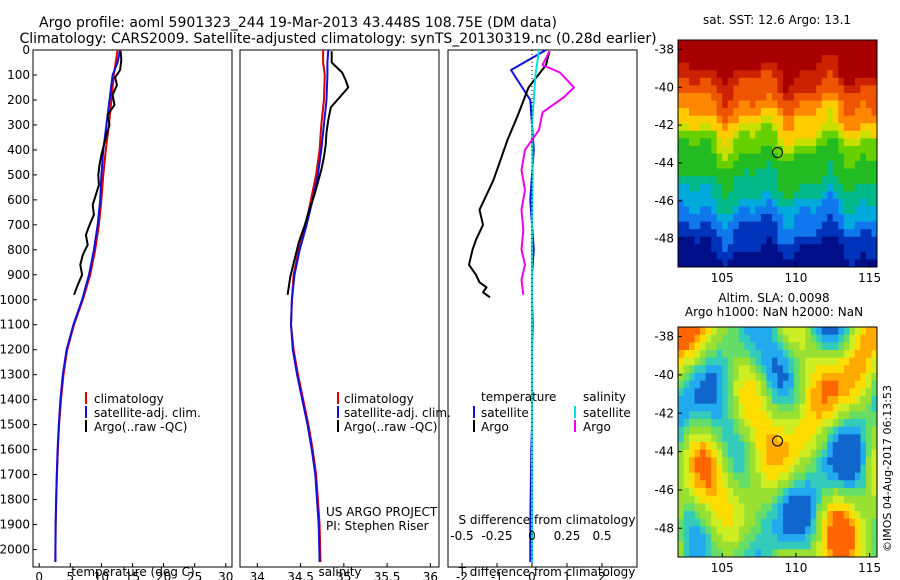 The image size is (900, 580). I want to click on legend-label-climatology: climatology, so click(379, 399).